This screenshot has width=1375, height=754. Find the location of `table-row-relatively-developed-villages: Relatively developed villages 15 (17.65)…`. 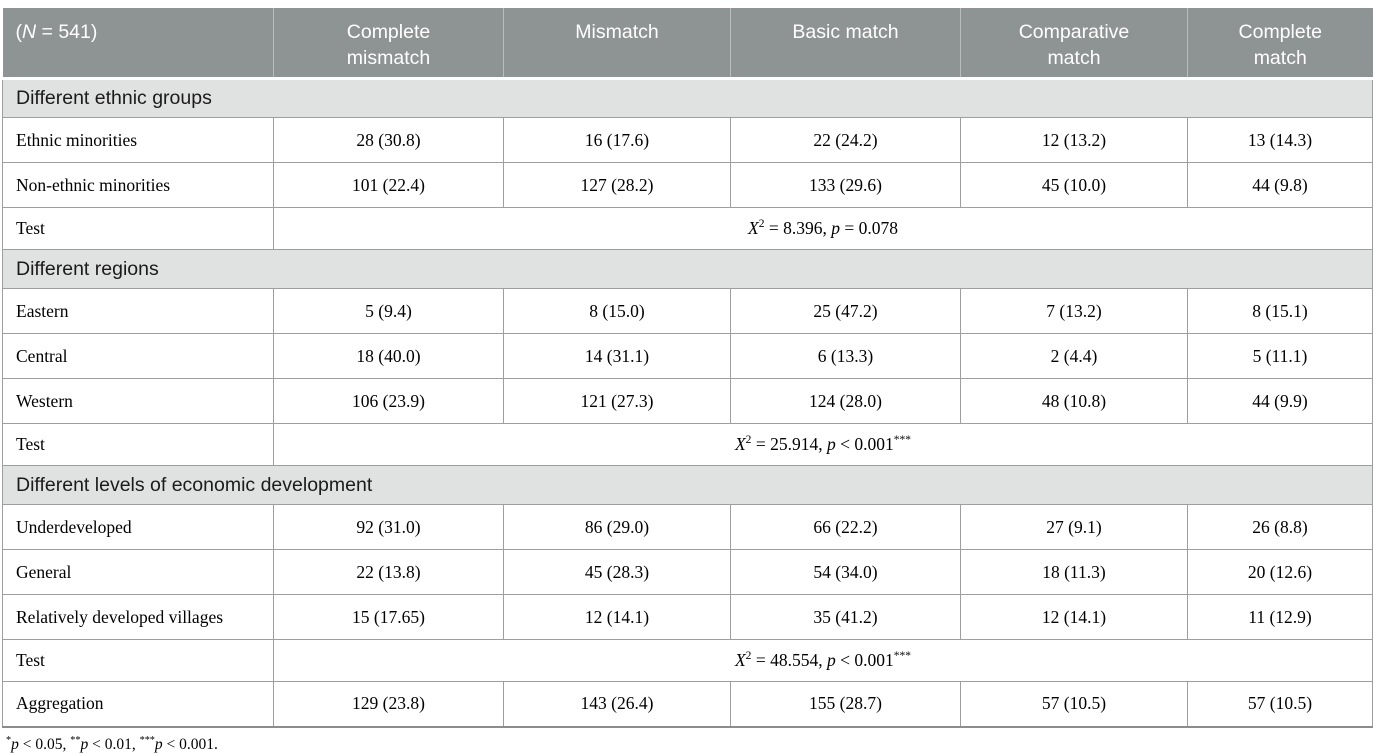

table-row-relatively-developed-villages: Relatively developed villages 15 (17.65)… is located at coordinates (687, 617).